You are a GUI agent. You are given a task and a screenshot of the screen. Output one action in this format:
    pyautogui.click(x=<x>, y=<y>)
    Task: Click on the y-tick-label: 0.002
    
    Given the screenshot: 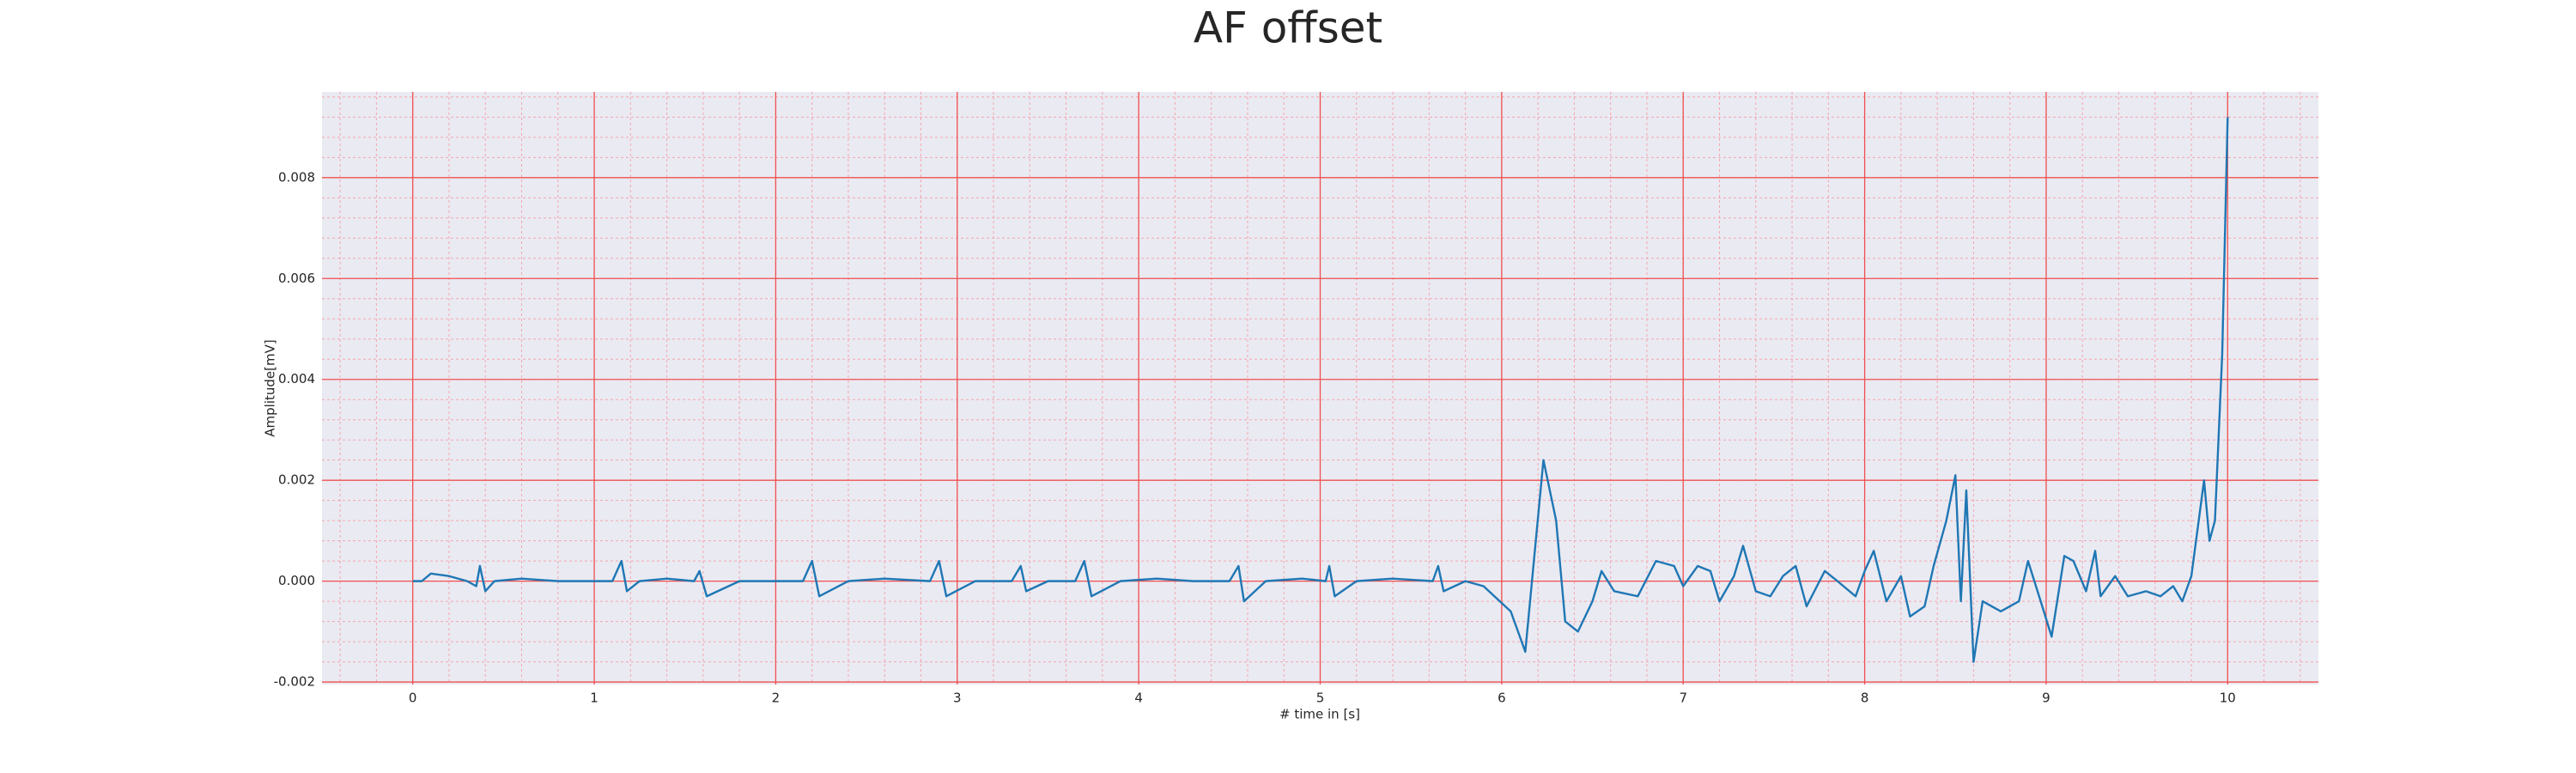 What is the action you would take?
    pyautogui.click(x=296, y=480)
    